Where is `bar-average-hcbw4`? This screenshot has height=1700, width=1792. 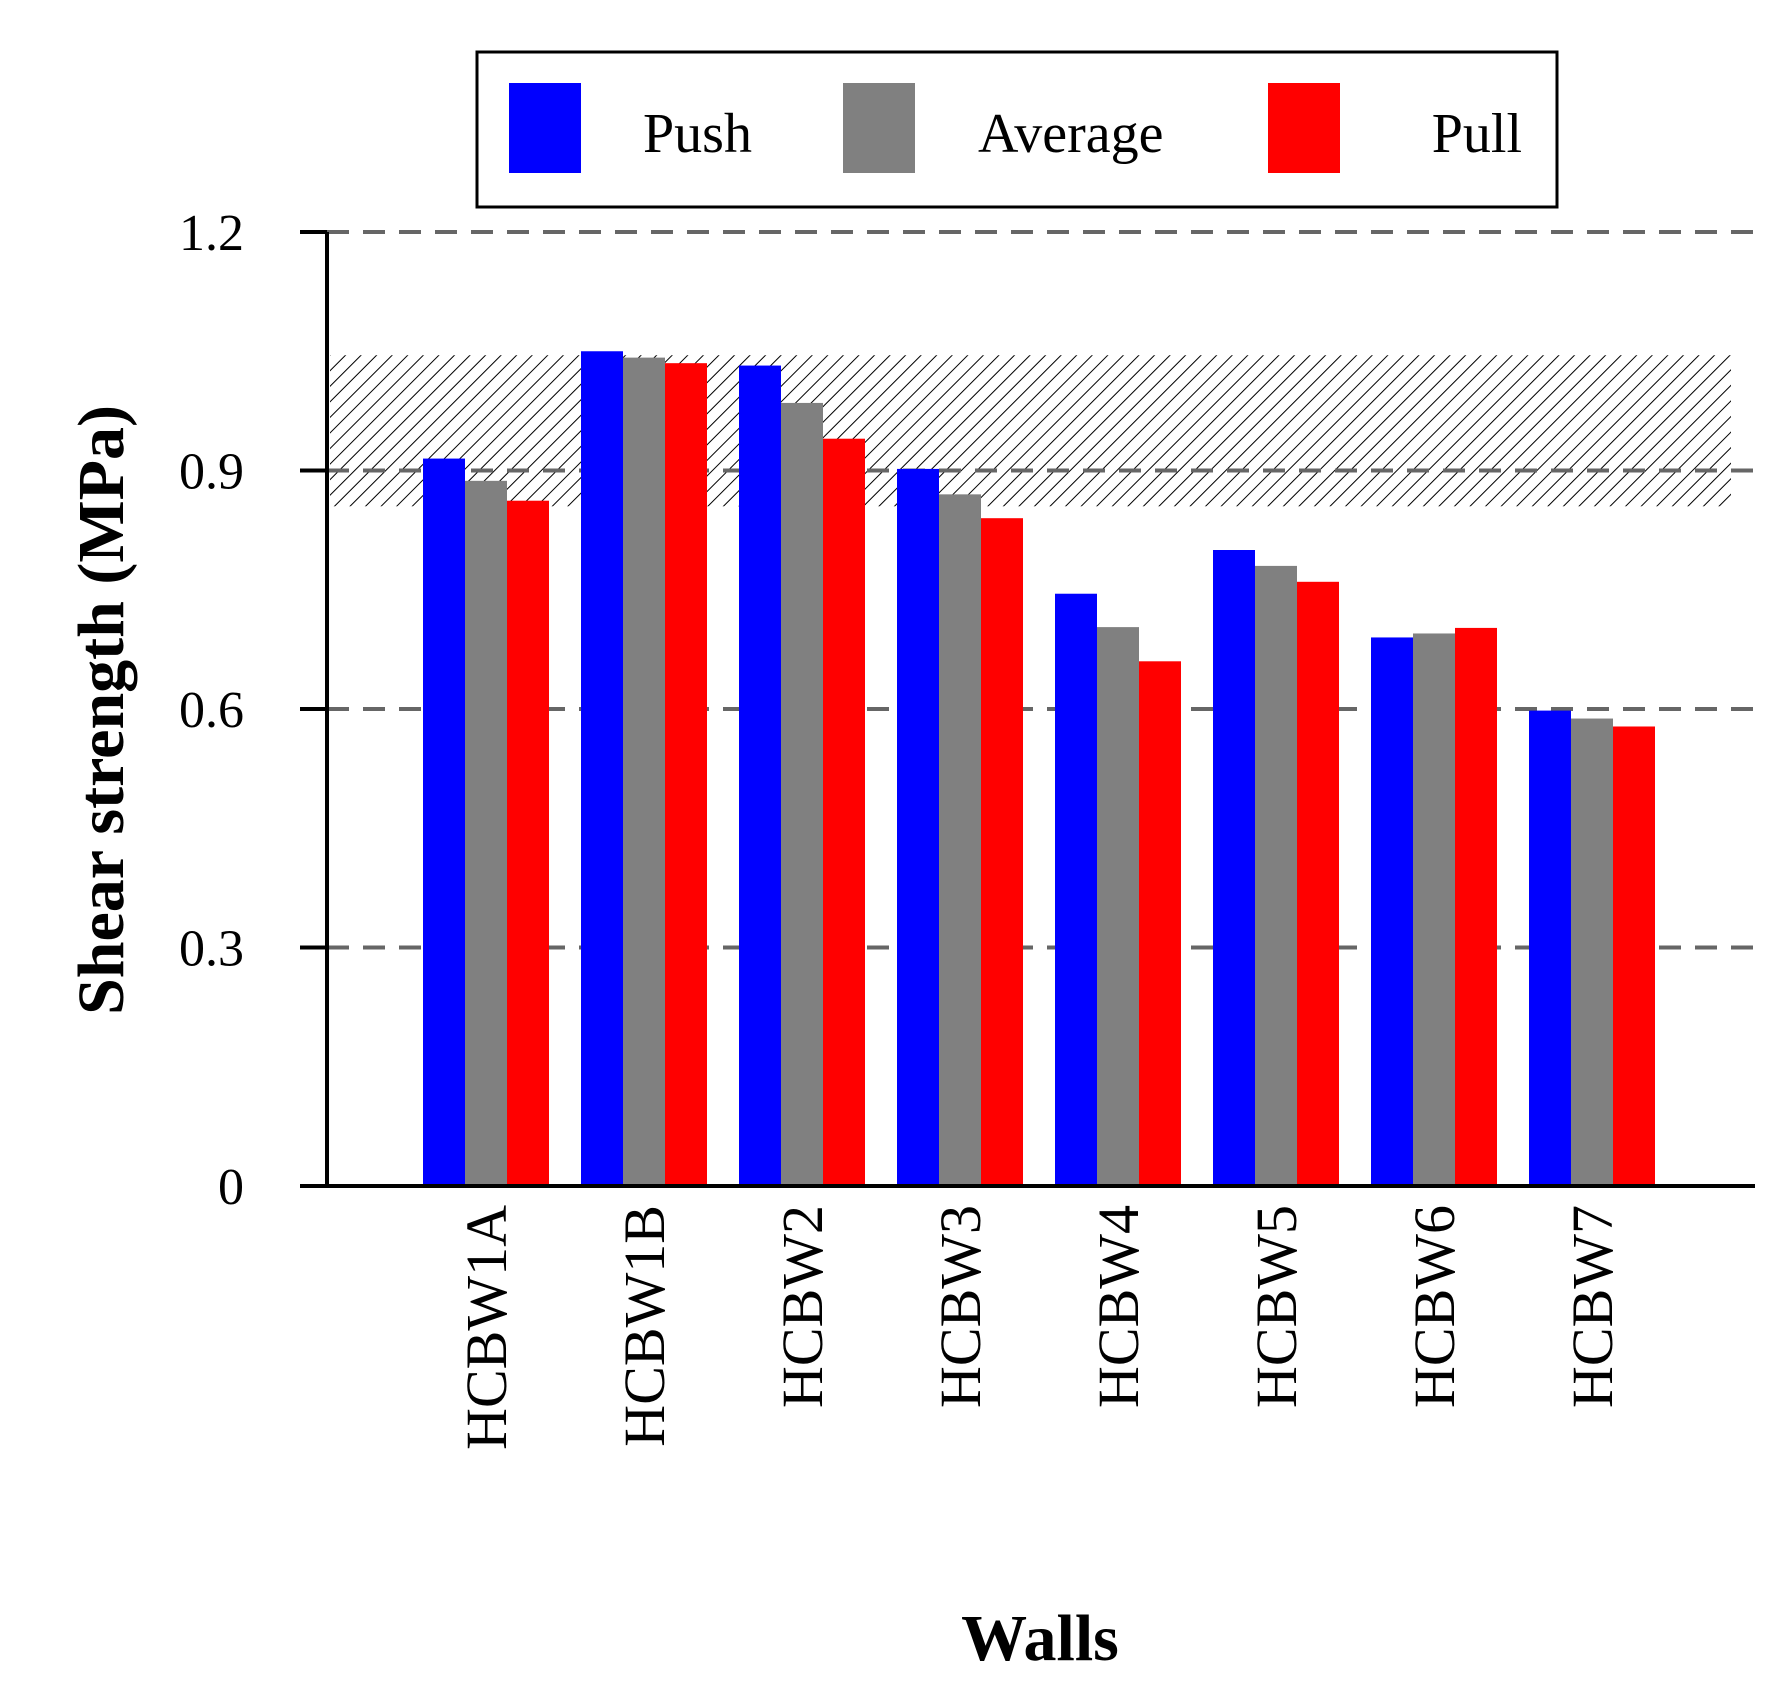
bar-average-hcbw4 is located at coordinates (1118, 906).